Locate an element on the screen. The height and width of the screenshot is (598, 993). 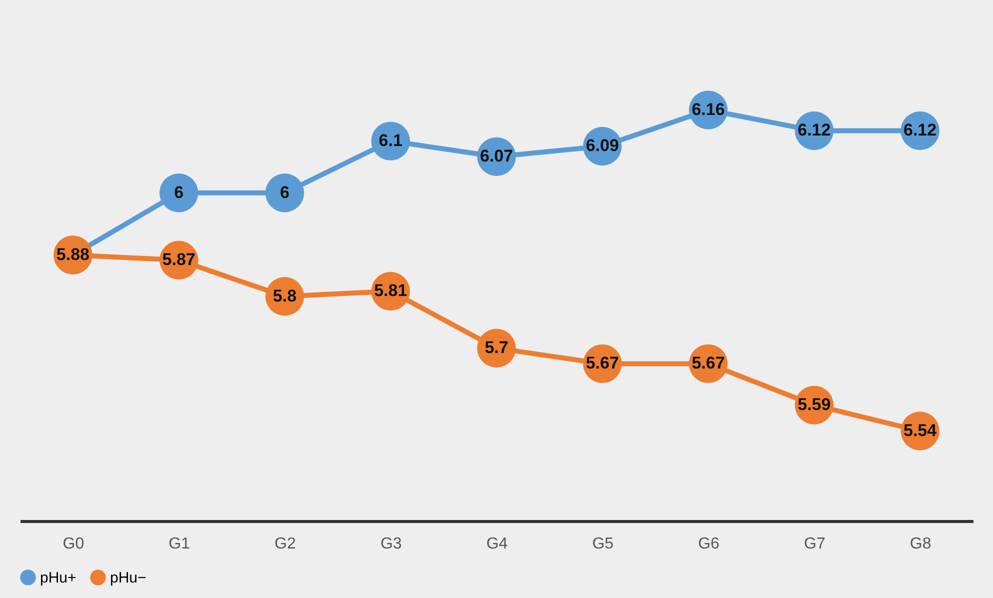
data-label: 5.8 is located at coordinates (284, 296).